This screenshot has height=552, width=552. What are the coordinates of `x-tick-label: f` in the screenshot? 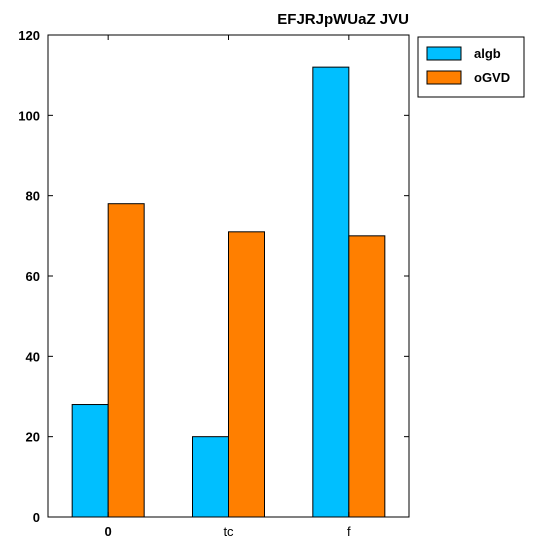 It's located at (349, 531).